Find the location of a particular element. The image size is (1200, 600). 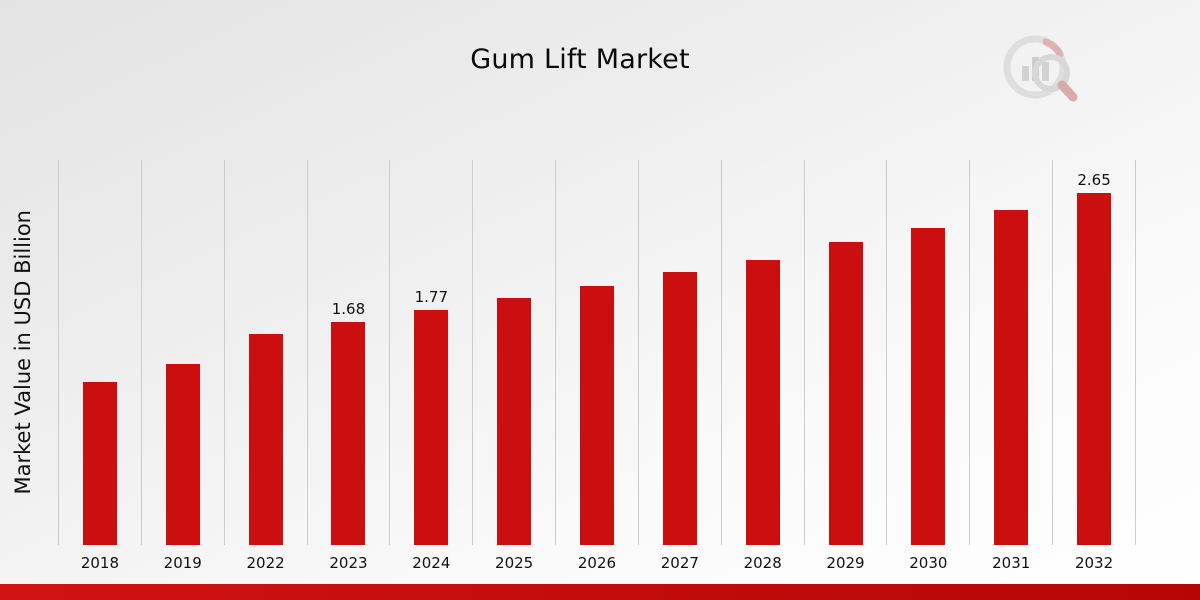

category-slot-2024: 1.77 2024 is located at coordinates (430, 366).